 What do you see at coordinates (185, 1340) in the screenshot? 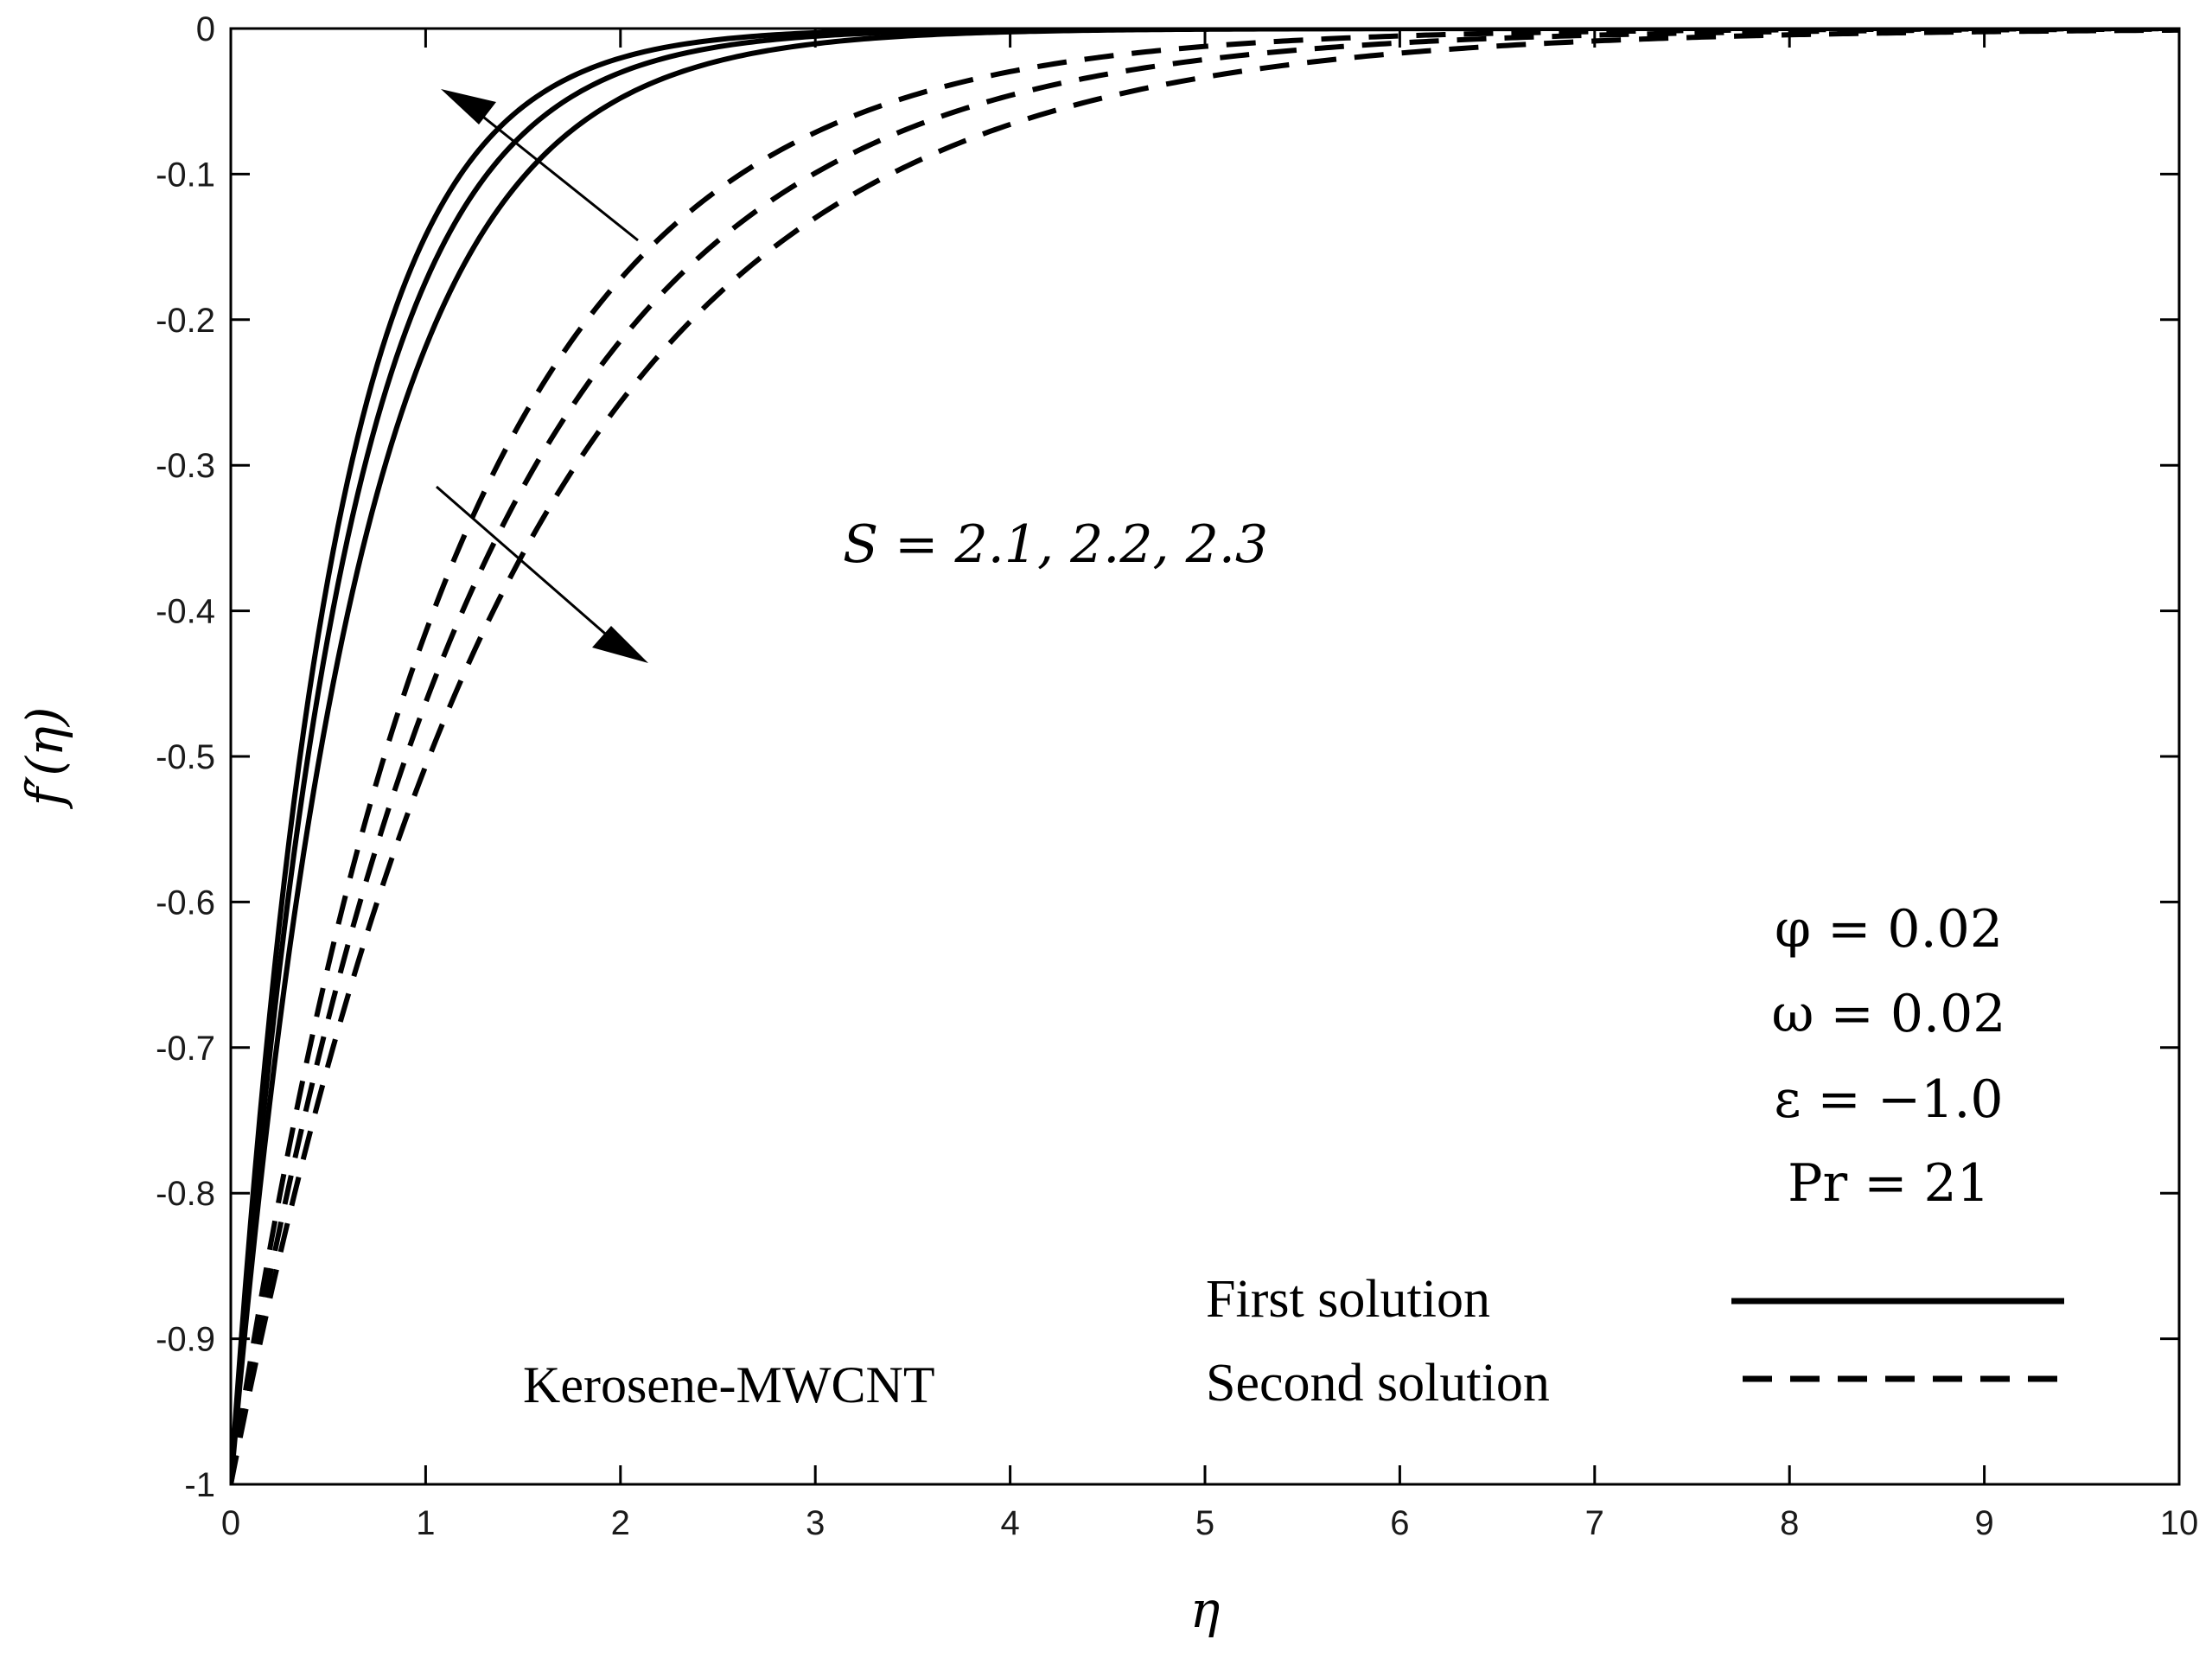
I see `y-tick-label: -0.9` at bounding box center [185, 1340].